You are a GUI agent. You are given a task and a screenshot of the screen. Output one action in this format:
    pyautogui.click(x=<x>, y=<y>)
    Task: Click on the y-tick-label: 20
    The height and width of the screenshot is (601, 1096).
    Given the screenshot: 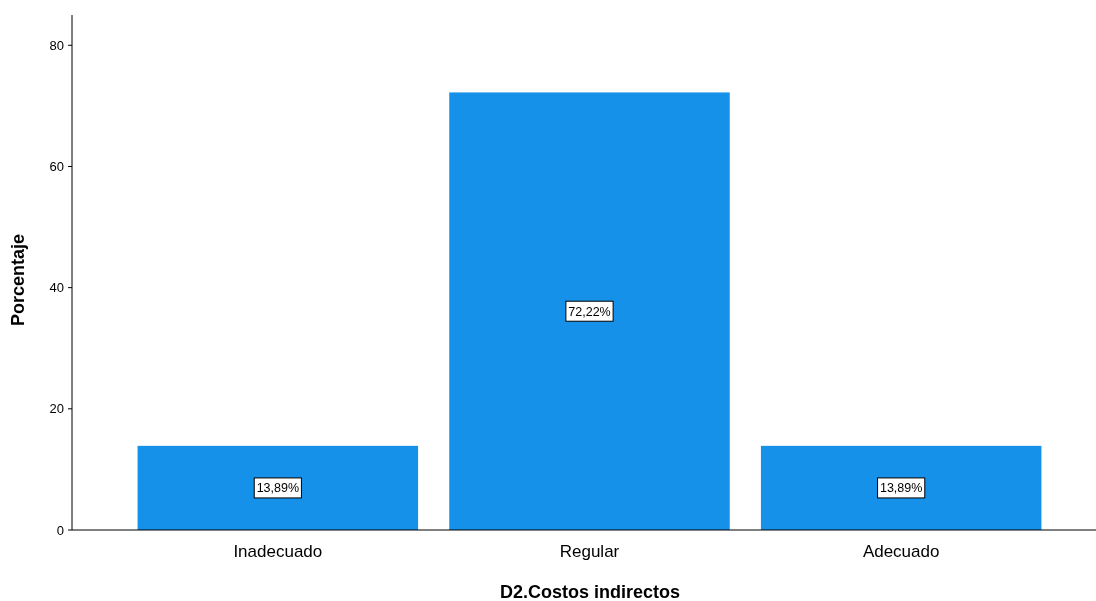 What is the action you would take?
    pyautogui.click(x=56, y=409)
    